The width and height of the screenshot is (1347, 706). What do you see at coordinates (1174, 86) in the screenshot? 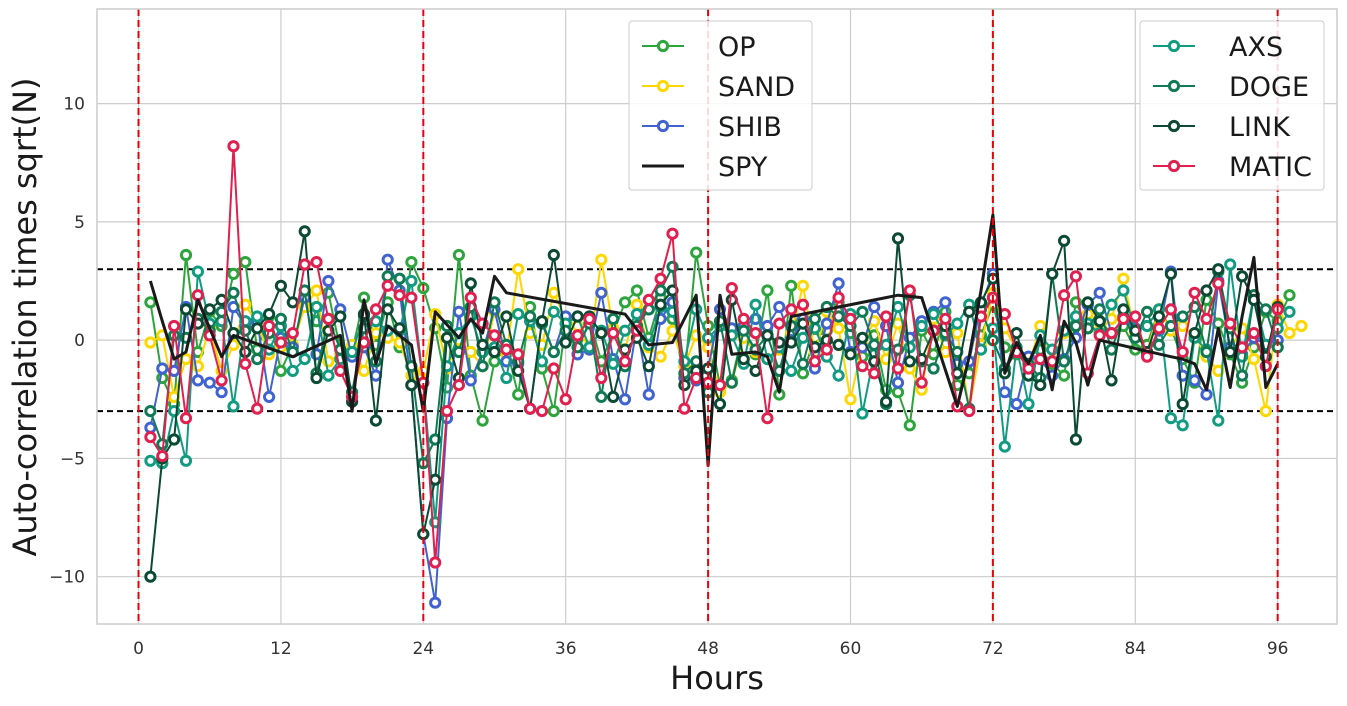
I see `legend-swatch-marker` at bounding box center [1174, 86].